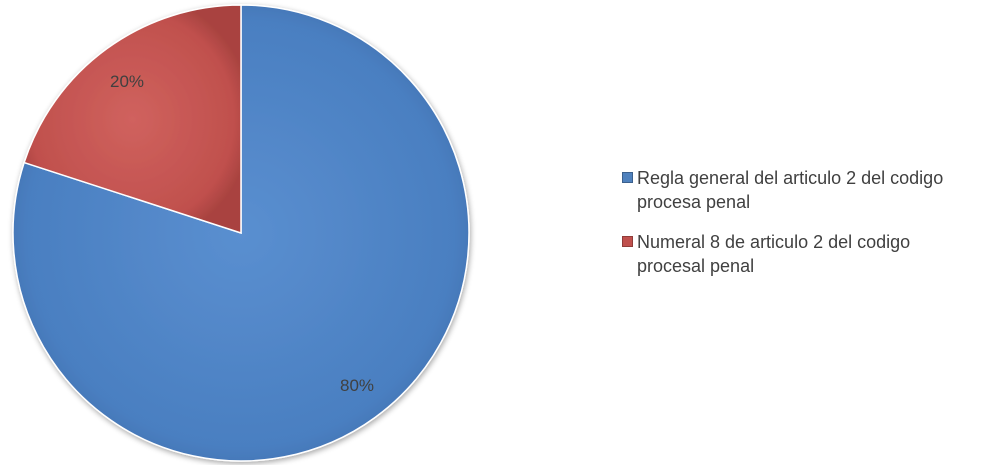  Describe the element at coordinates (627, 177) in the screenshot. I see `legend-swatch-blue` at that location.